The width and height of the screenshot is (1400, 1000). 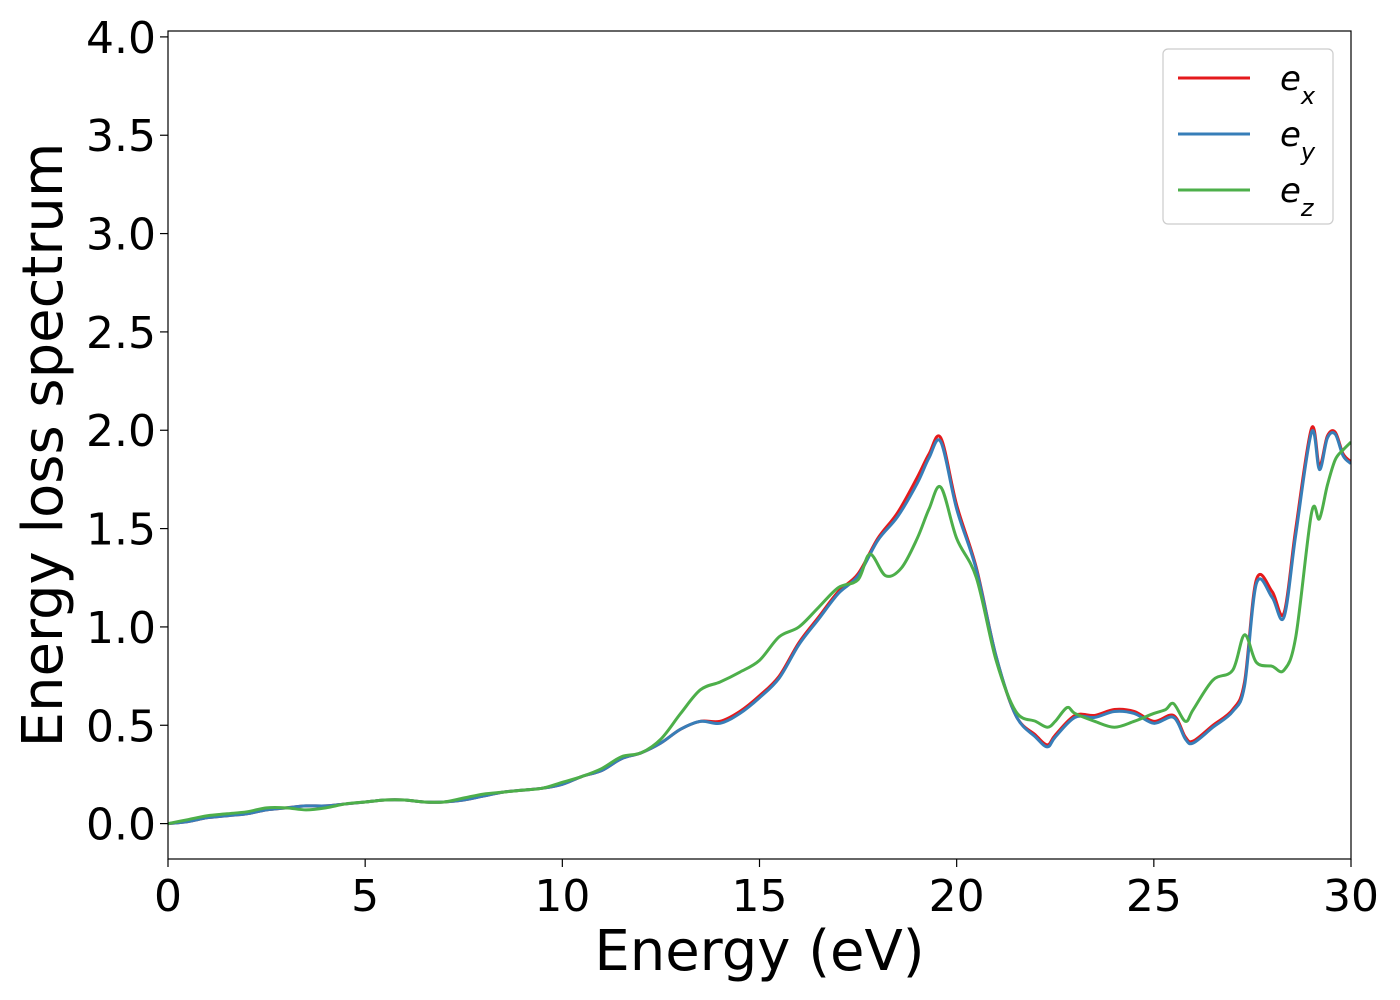 What do you see at coordinates (759, 951) in the screenshot?
I see `x-axis-label: Energy (eV)` at bounding box center [759, 951].